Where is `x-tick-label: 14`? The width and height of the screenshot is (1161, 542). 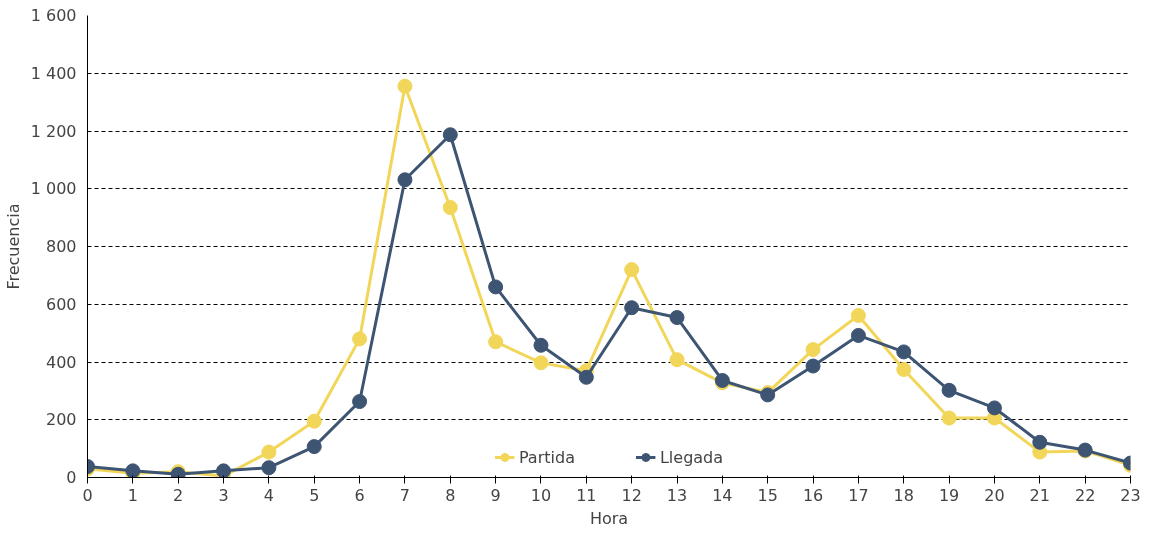
x-tick-label: 14 is located at coordinates (722, 495).